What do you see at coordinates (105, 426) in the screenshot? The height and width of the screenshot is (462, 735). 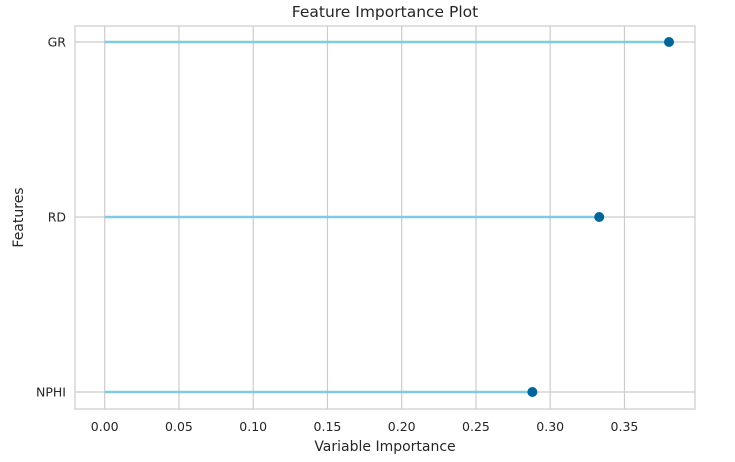 I see `x-tick-label: 0.00` at bounding box center [105, 426].